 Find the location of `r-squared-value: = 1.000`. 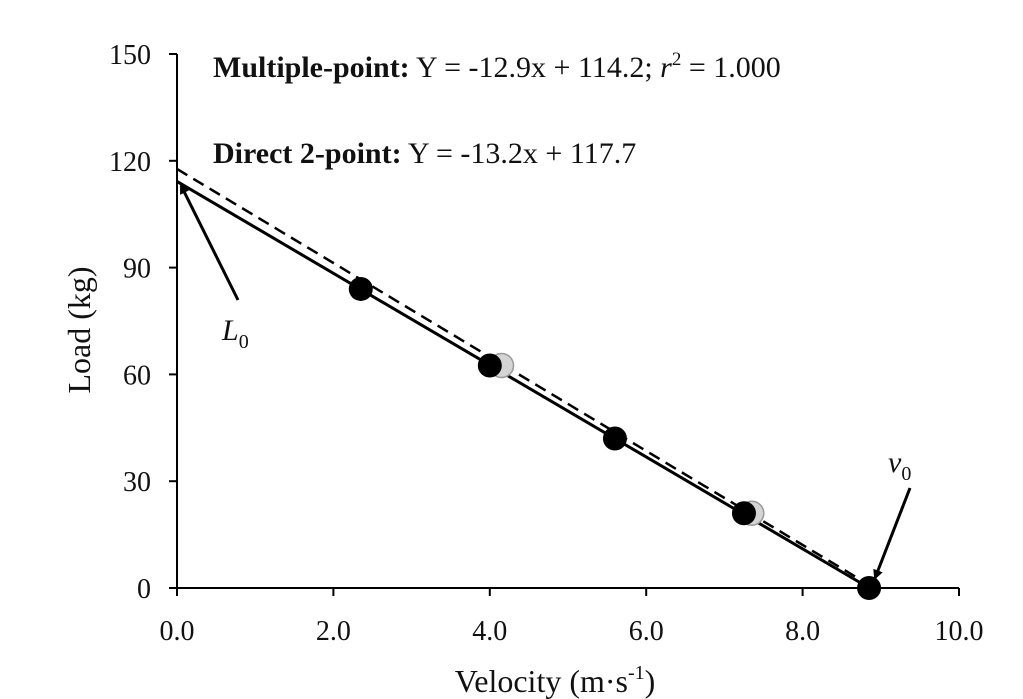

r-squared-value: = 1.000 is located at coordinates (730, 67).